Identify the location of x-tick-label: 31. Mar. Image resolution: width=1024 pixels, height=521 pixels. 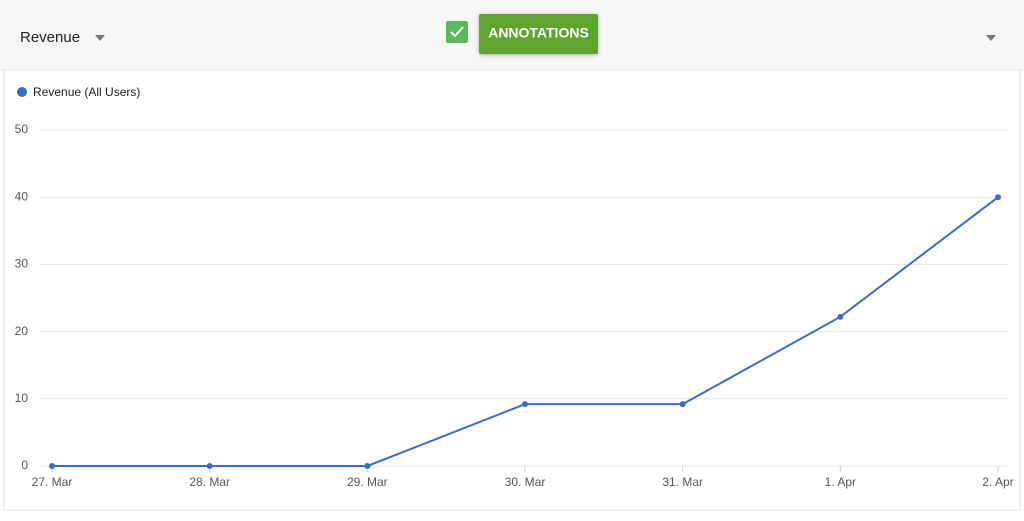
(682, 482).